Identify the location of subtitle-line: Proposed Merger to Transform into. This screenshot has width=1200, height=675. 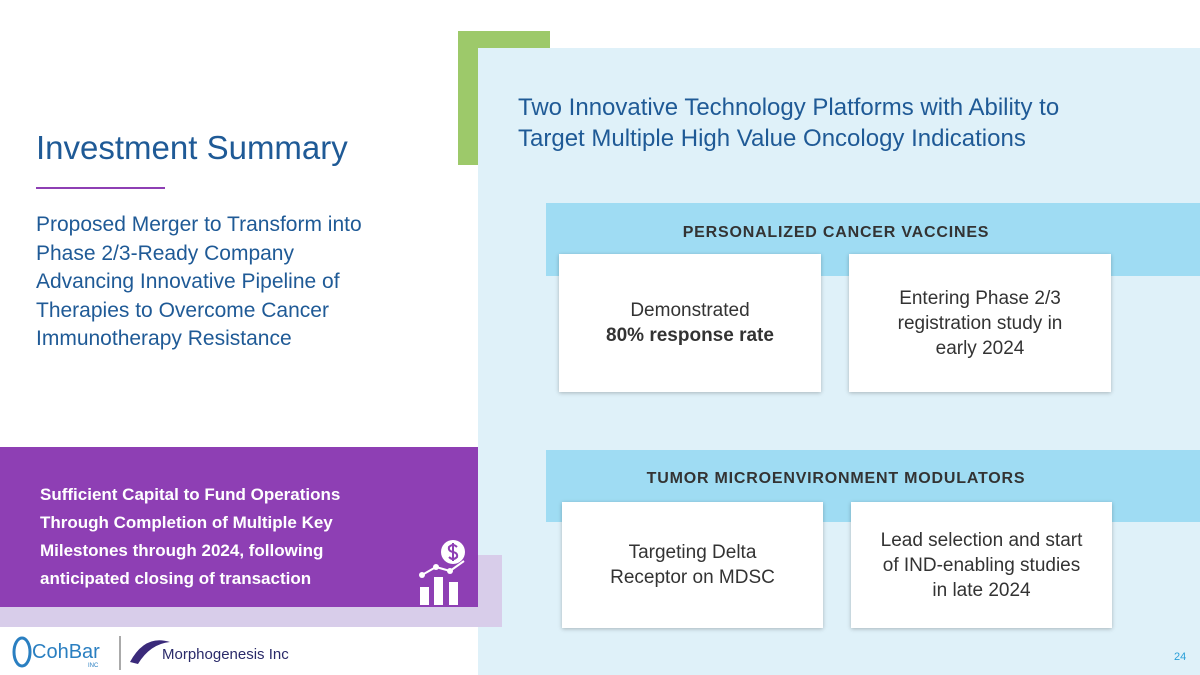
(199, 224).